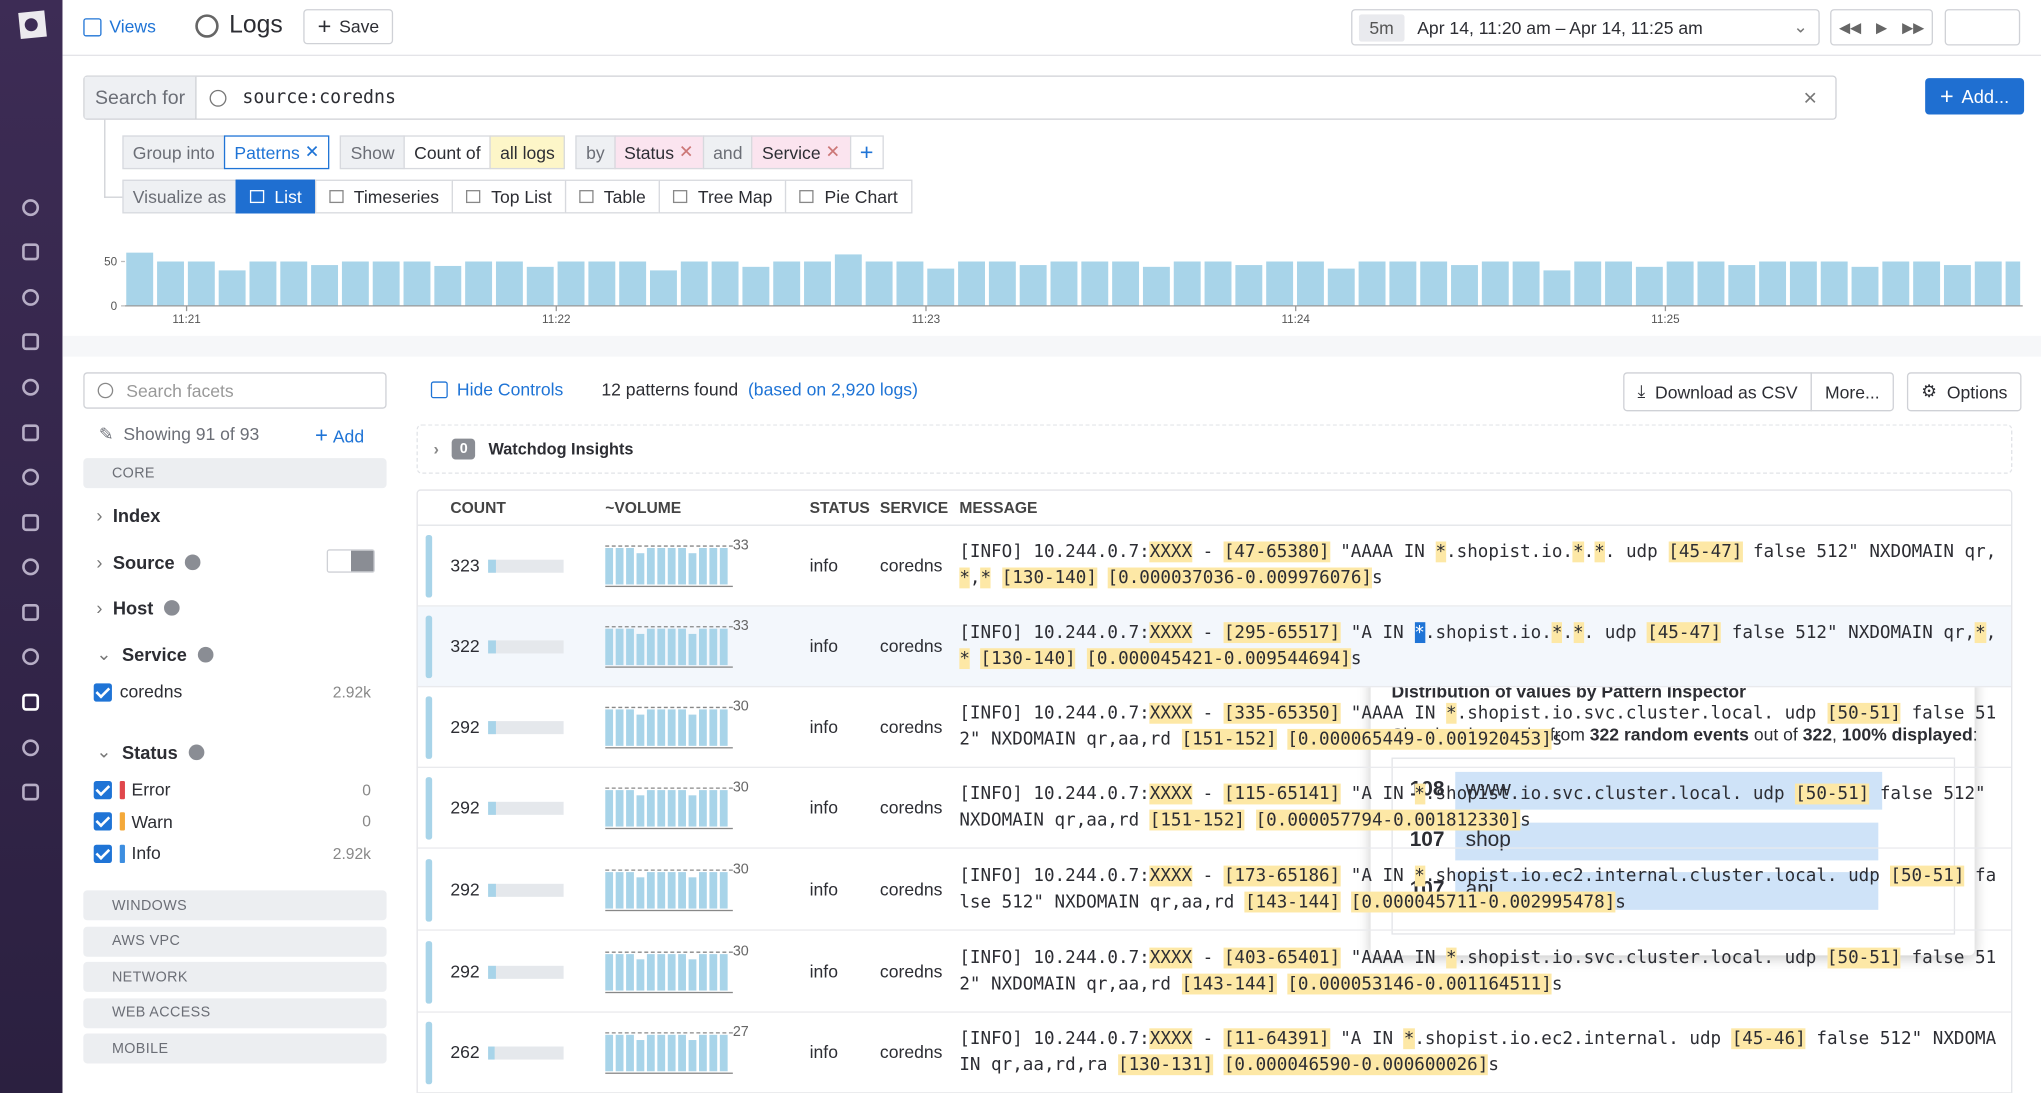 This screenshot has height=1093, width=2041. I want to click on facet-value: Warn 0, so click(232, 821).